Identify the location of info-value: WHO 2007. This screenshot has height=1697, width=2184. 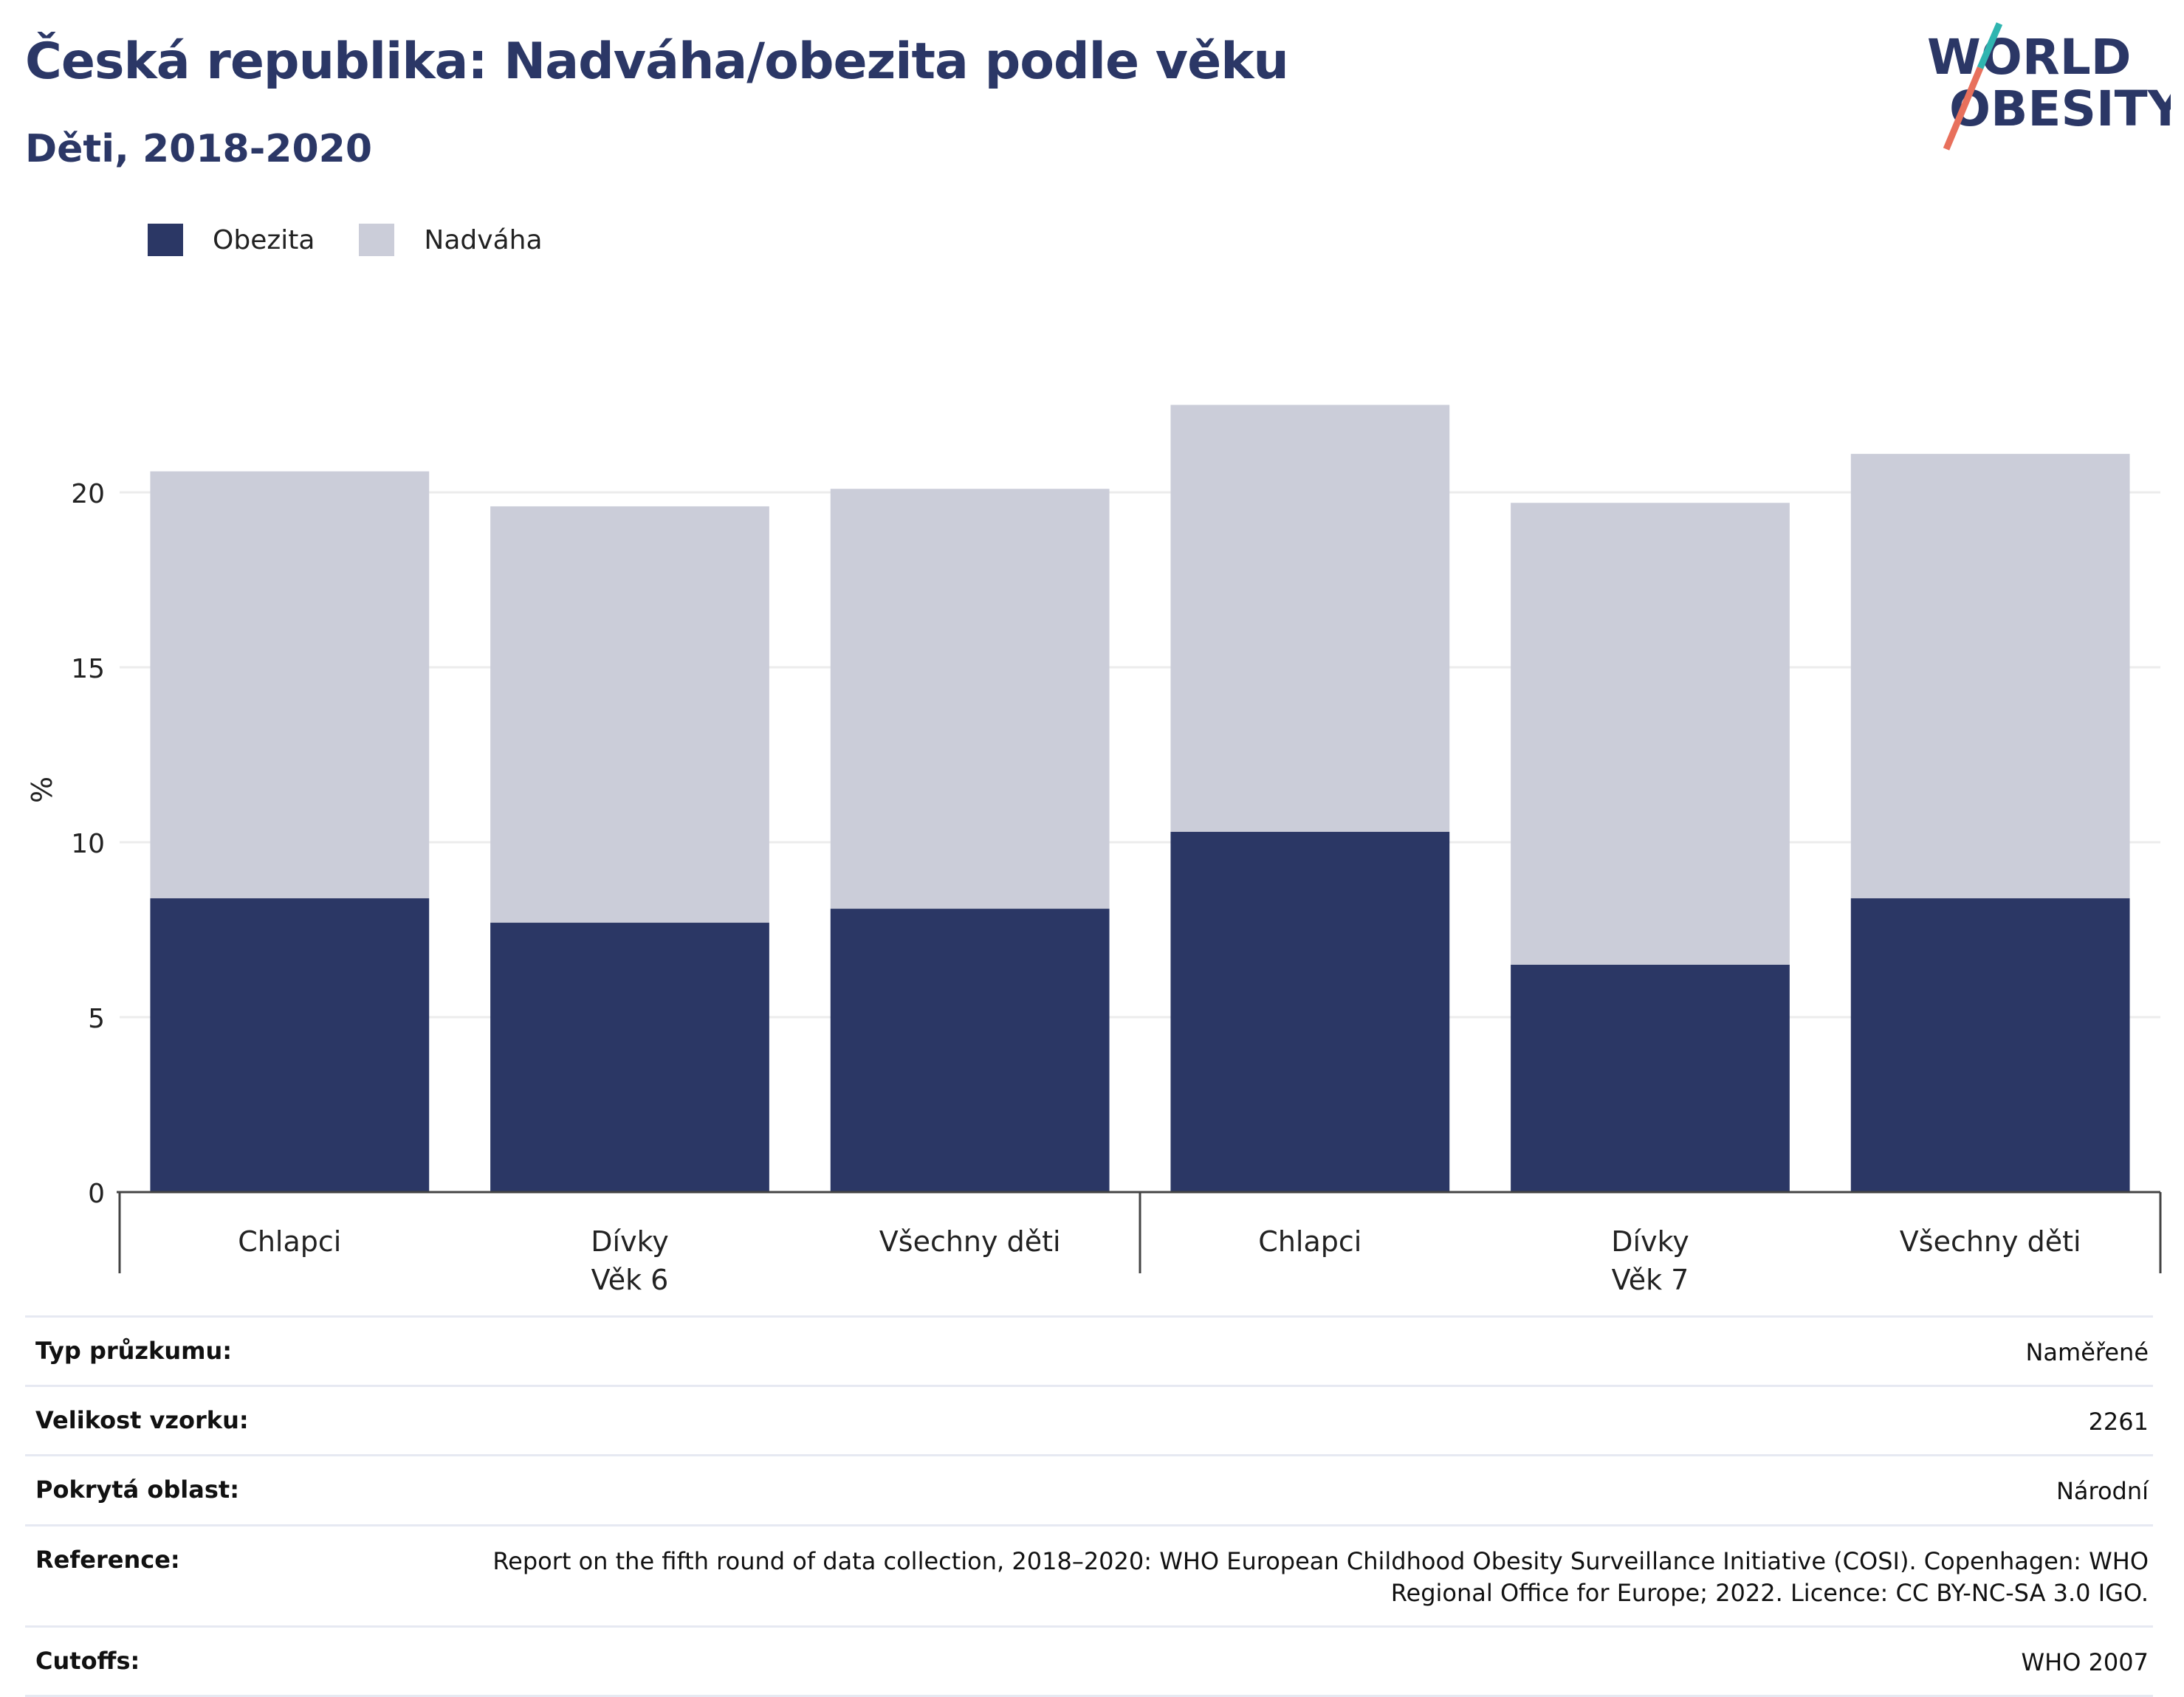
(2085, 1662).